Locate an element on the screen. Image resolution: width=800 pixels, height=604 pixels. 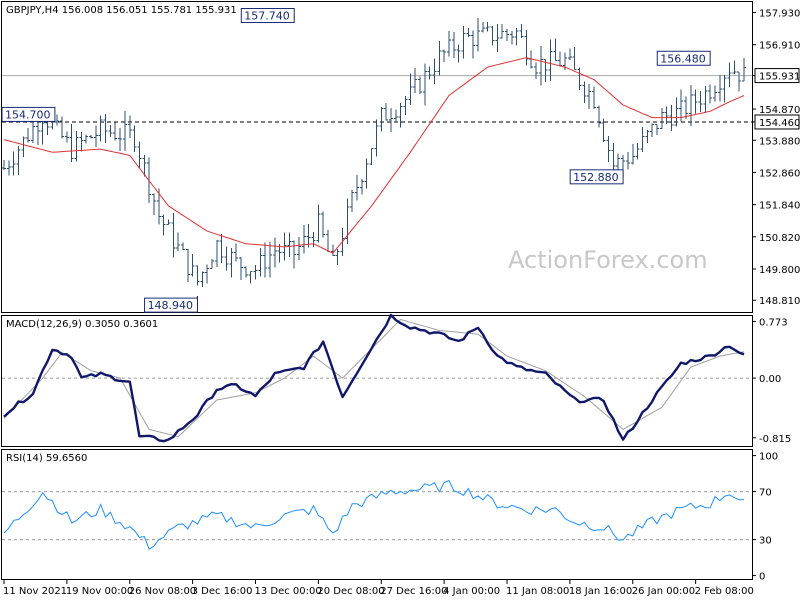
price-annotation-label: 156.480 is located at coordinates (683, 58).